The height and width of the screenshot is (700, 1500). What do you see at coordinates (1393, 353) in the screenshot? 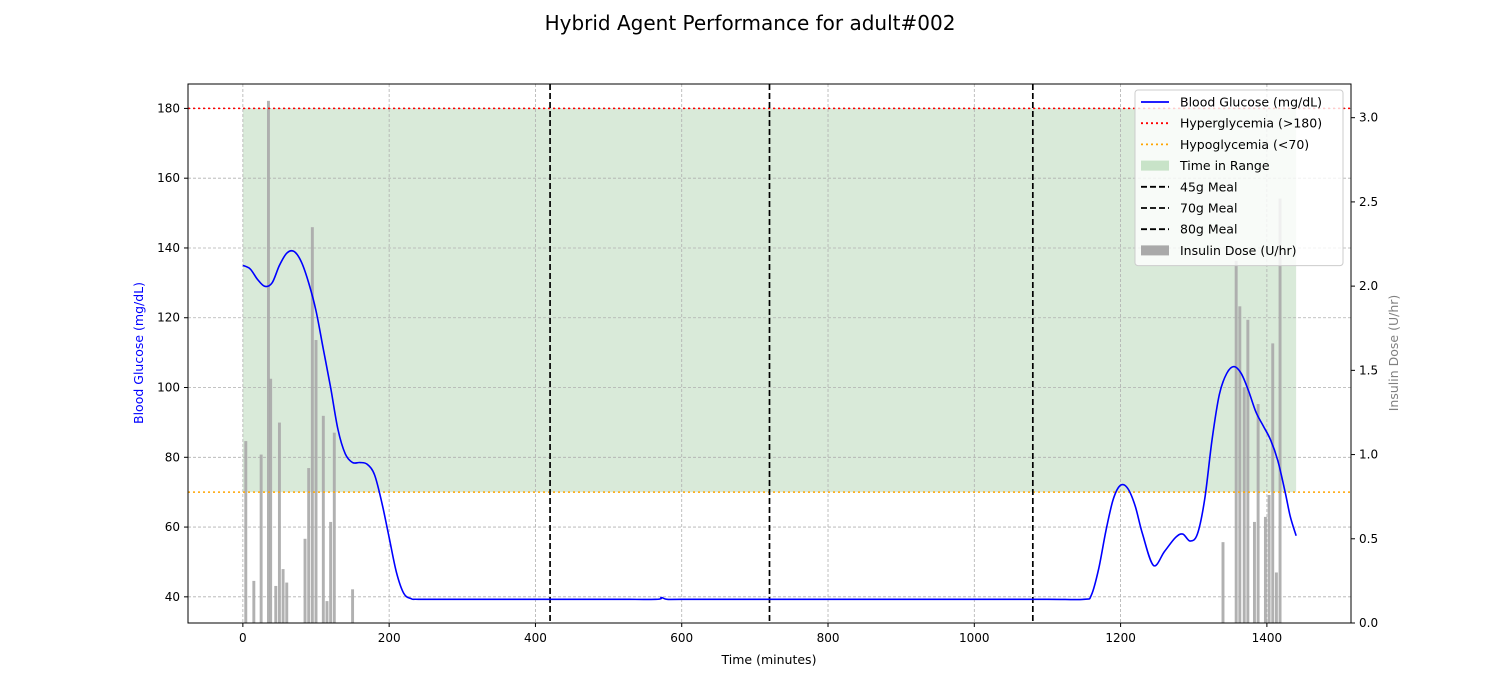
I see `y2-axis-label: Insulin Dose (U/hr)` at bounding box center [1393, 353].